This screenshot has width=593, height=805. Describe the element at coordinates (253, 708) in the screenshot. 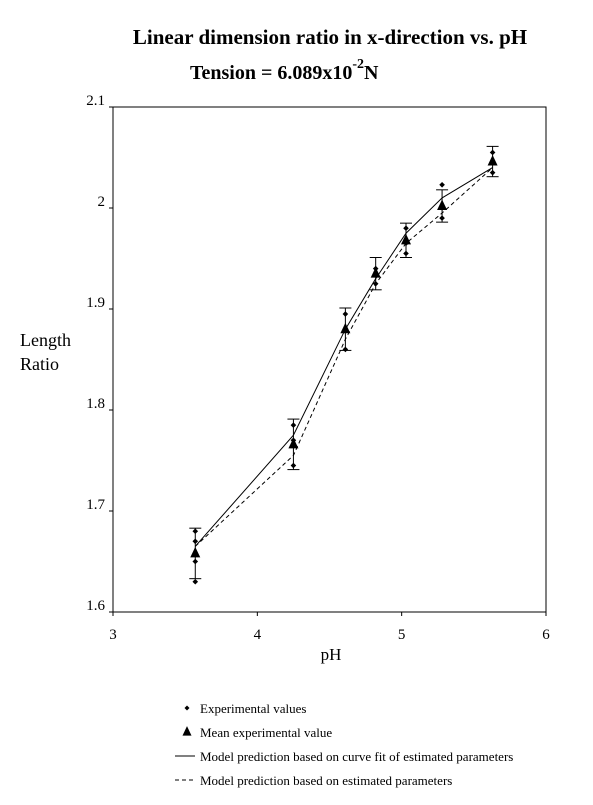

I see `legend-label: Experimental values` at that location.